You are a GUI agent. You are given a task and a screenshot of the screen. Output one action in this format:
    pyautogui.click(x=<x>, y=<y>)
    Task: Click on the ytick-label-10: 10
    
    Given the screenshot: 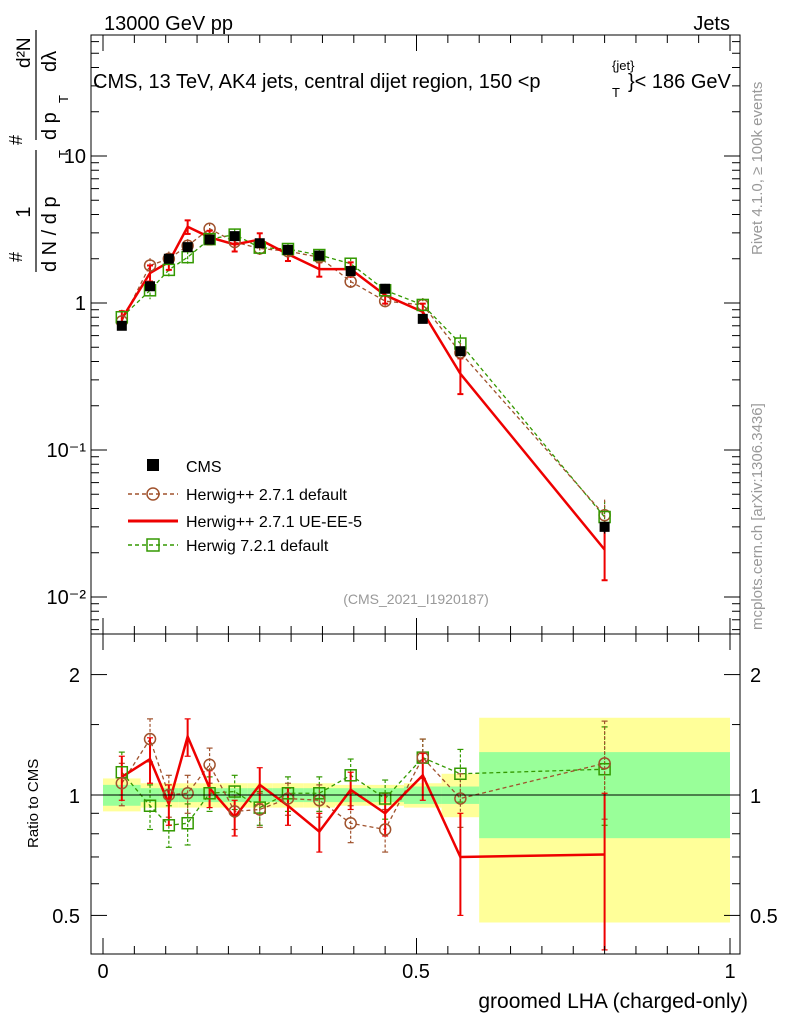 What is the action you would take?
    pyautogui.click(x=75, y=157)
    